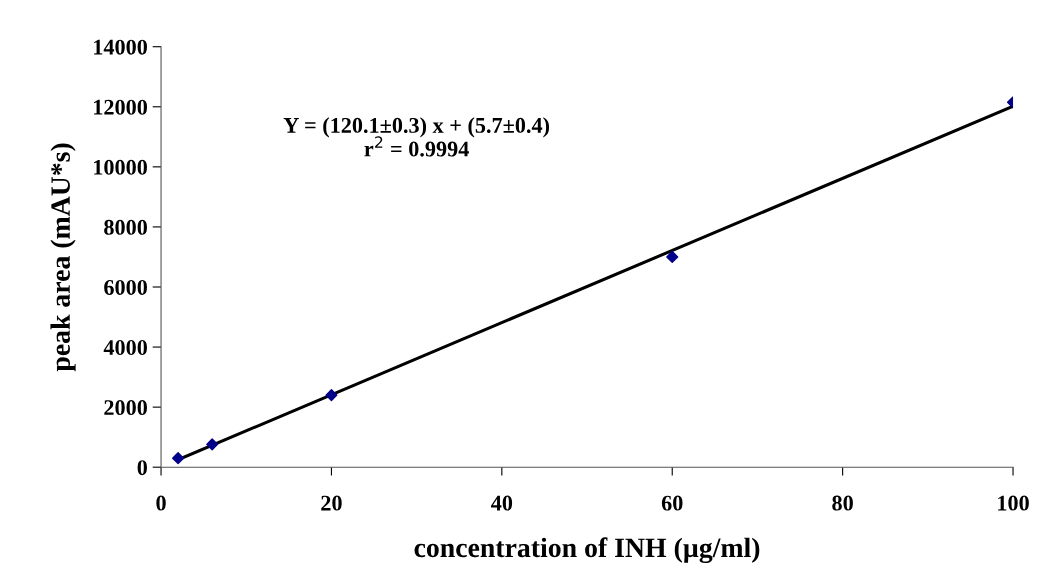 This screenshot has height=584, width=1039. What do you see at coordinates (842, 503) in the screenshot?
I see `x-tick-label: 80` at bounding box center [842, 503].